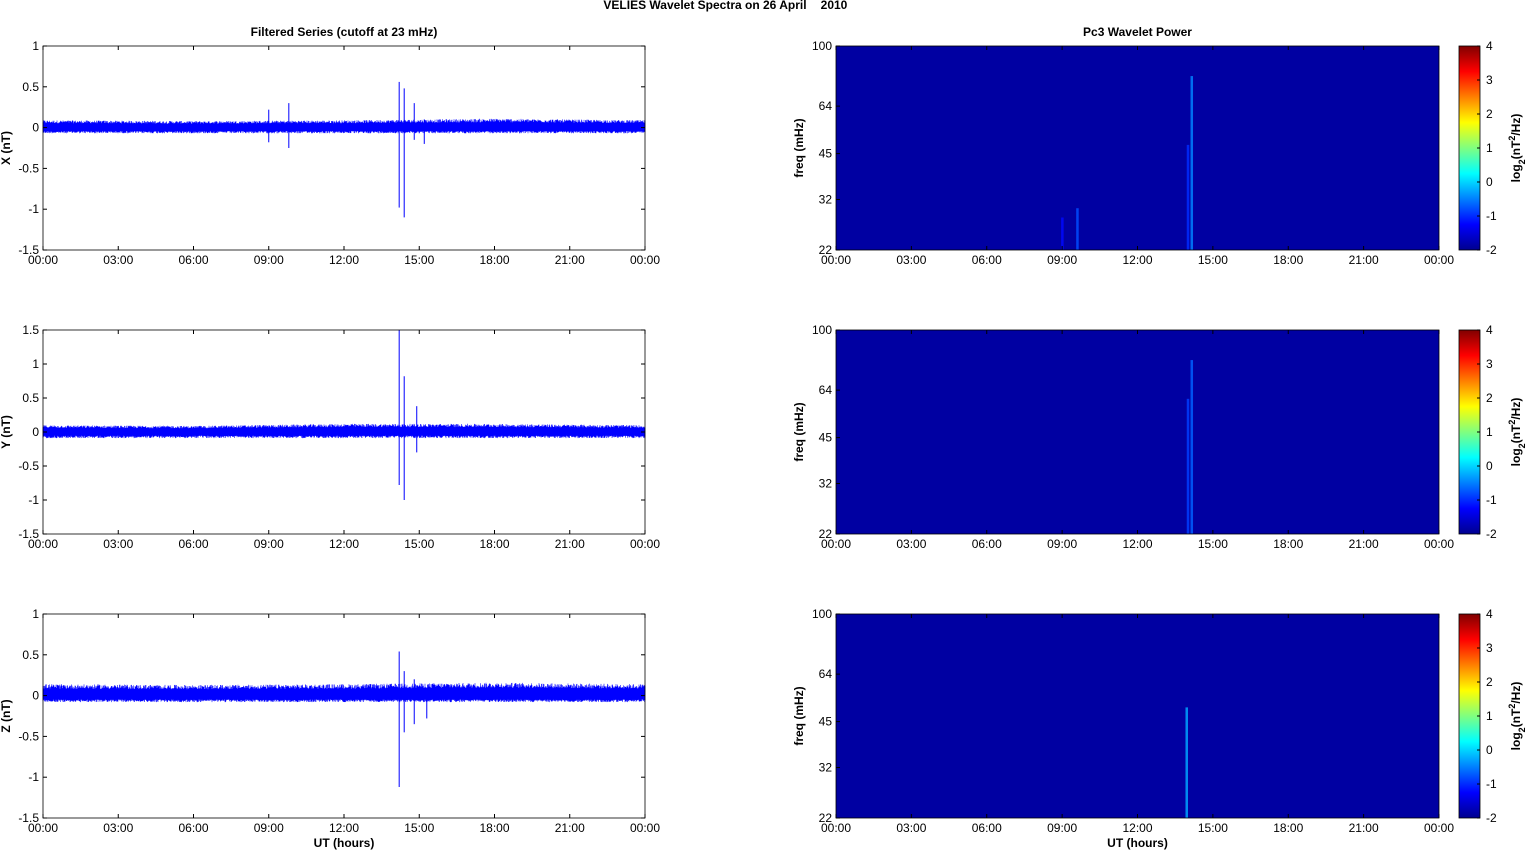  Describe the element at coordinates (704, 6) in the screenshot. I see `figure-title-left: VELIES Wavelet Spectra on 26 April` at that location.